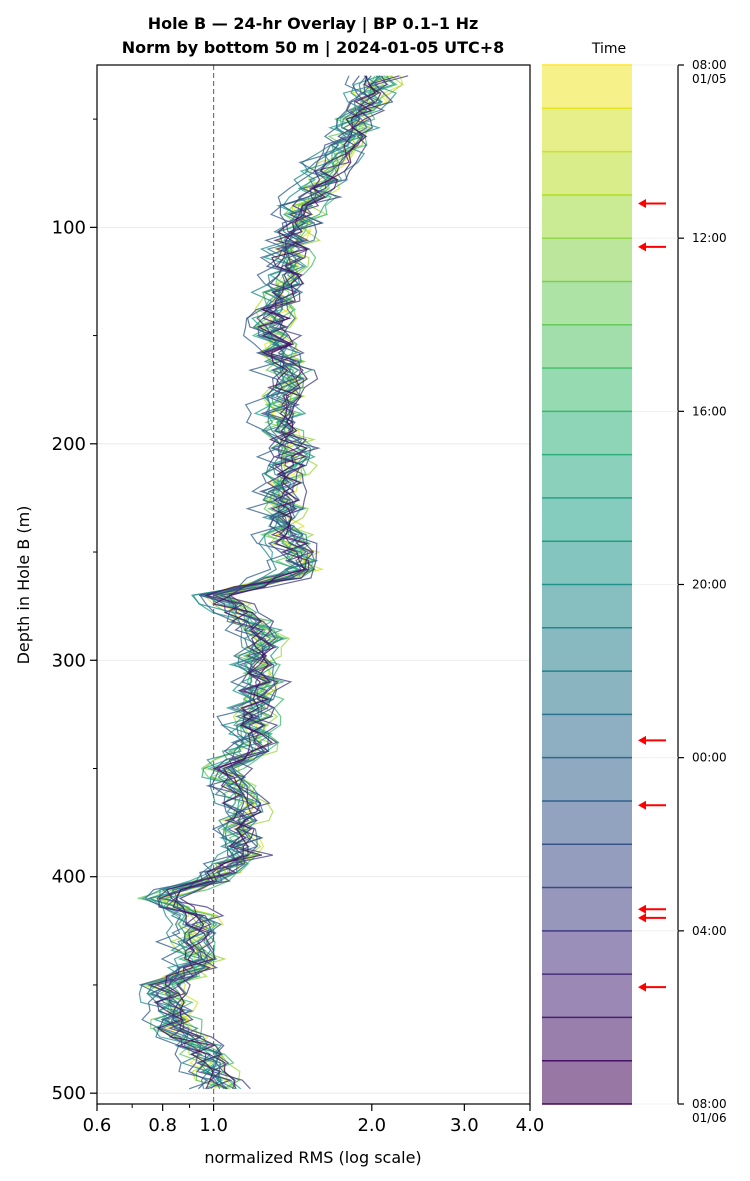 The width and height of the screenshot is (750, 1181). Describe the element at coordinates (530, 1125) in the screenshot. I see `x-tick-label: 4.0` at that location.